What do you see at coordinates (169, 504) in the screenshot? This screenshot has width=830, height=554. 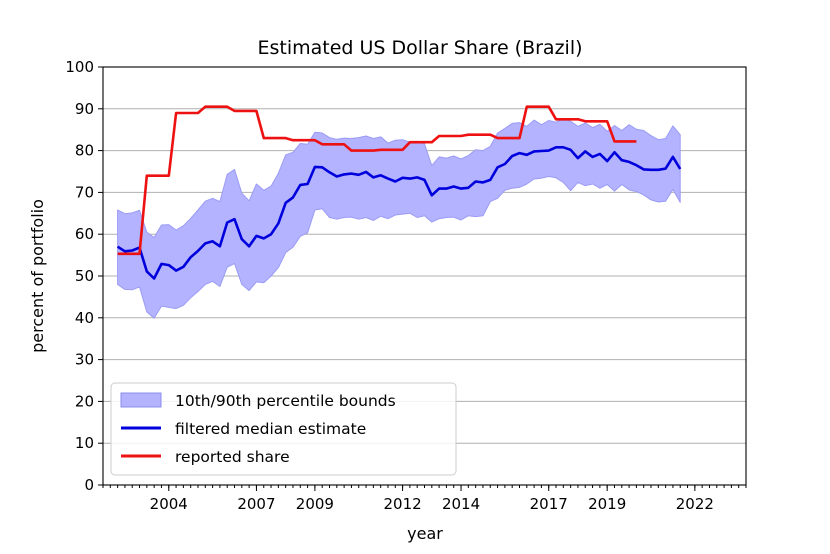 I see `x-tick-label: 2004` at bounding box center [169, 504].